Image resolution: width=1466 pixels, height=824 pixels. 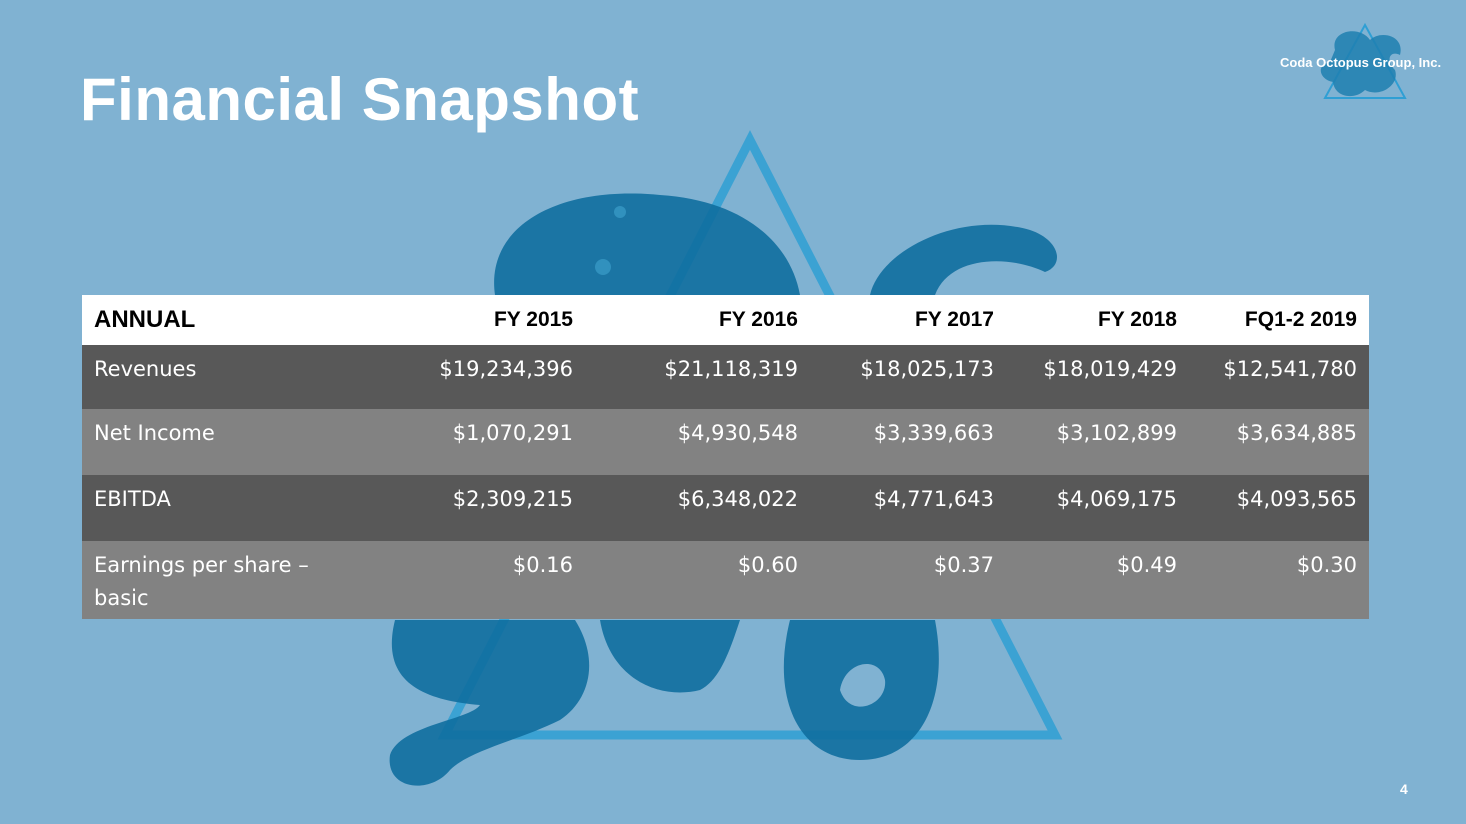 I want to click on table-cell: $19,234,396, so click(x=468, y=377).